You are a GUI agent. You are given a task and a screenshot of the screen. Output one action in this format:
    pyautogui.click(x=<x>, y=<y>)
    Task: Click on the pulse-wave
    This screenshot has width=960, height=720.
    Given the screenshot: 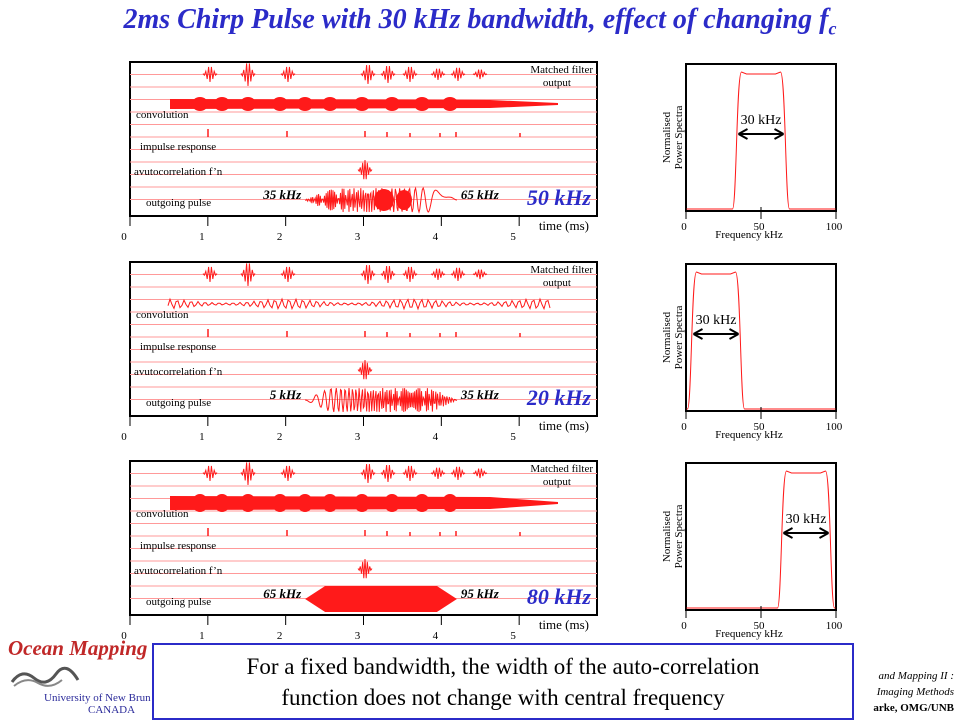 What is the action you would take?
    pyautogui.click(x=381, y=400)
    